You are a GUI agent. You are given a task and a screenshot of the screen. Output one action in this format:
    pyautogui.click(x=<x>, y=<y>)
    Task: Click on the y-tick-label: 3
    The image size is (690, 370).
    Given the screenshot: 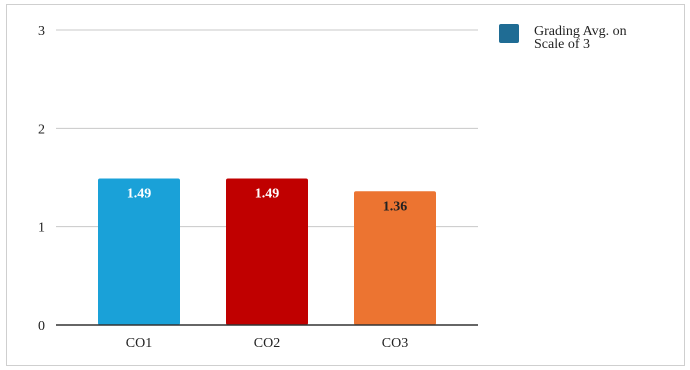 What is the action you would take?
    pyautogui.click(x=41, y=31)
    